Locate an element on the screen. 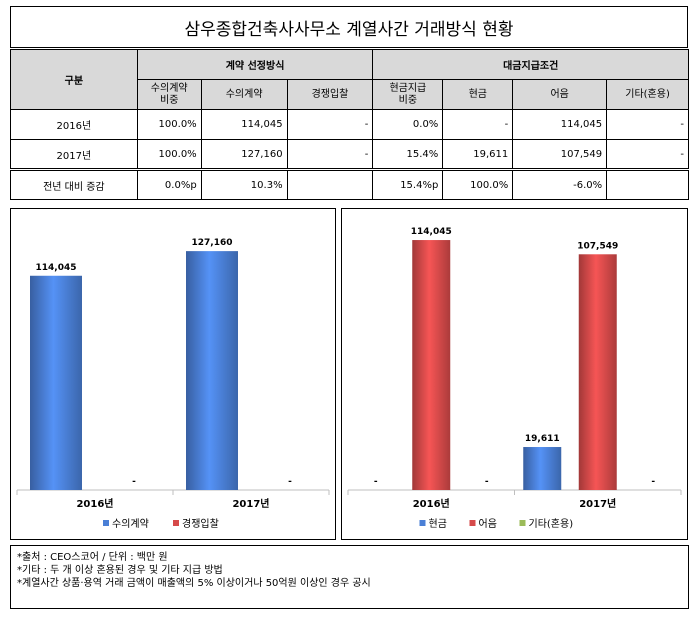 This screenshot has width=700, height=617. header-contract-method: 계약 선정방식 is located at coordinates (255, 64).